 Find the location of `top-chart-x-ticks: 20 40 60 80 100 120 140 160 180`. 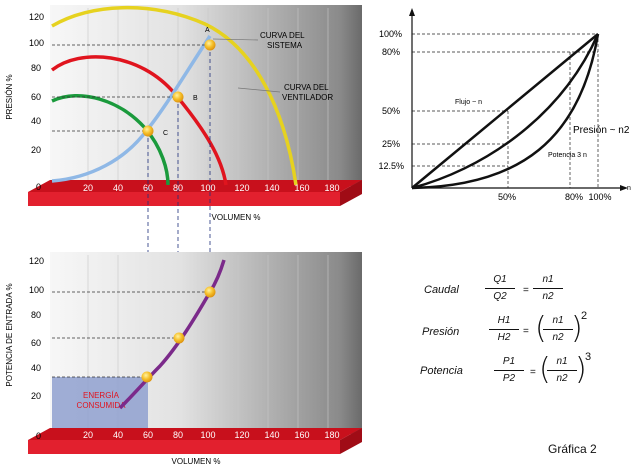

top-chart-x-ticks: 20 40 60 80 100 120 140 160 180 is located at coordinates (211, 188).